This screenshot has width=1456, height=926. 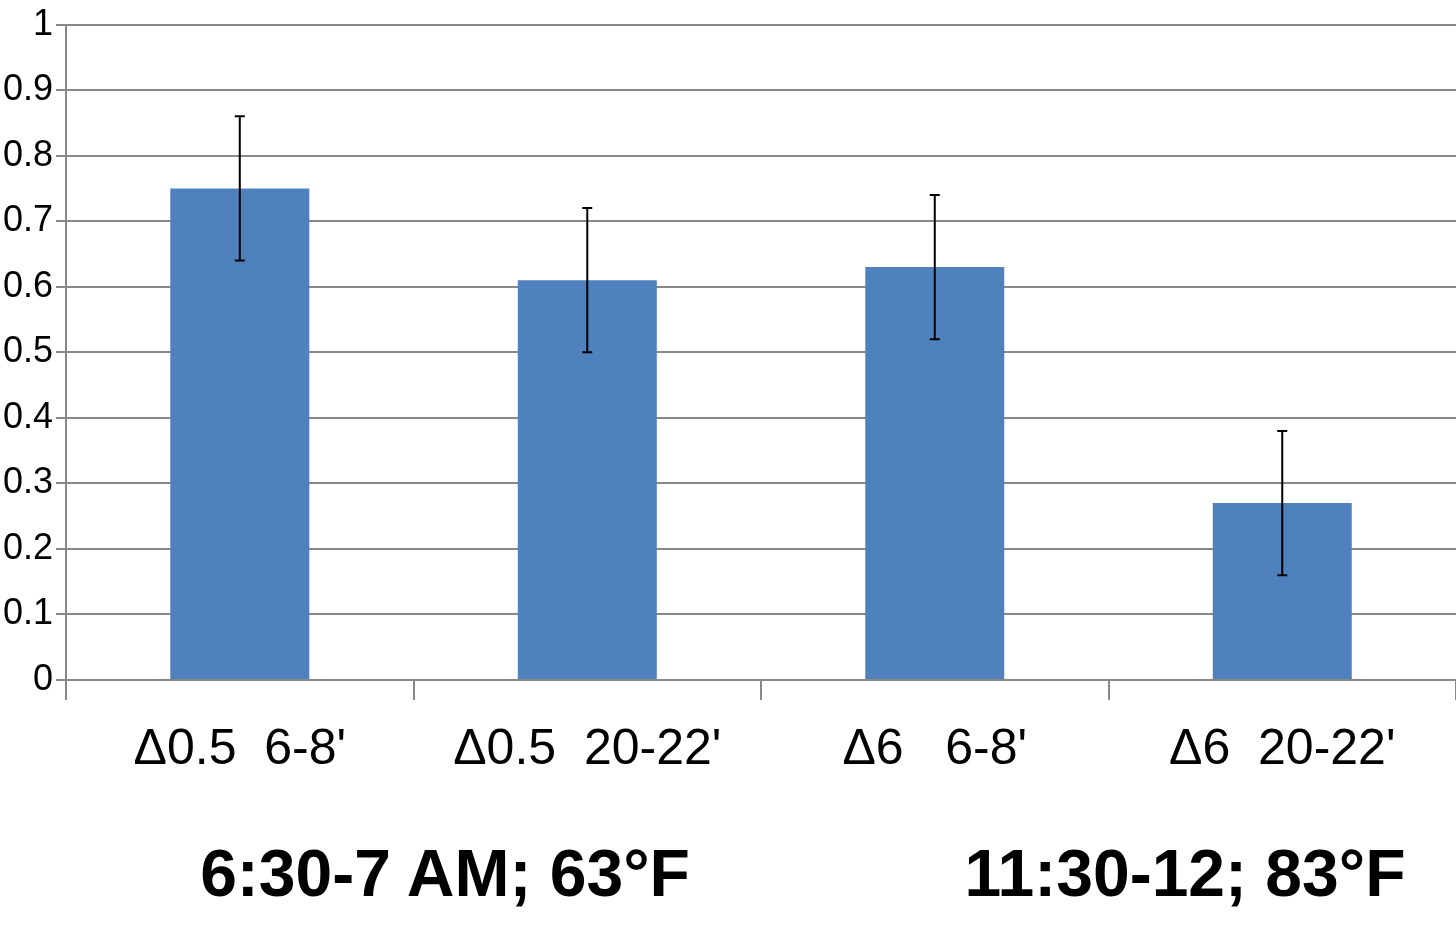 I want to click on x-tick-label: Δ0.5 6-8', so click(x=240, y=746).